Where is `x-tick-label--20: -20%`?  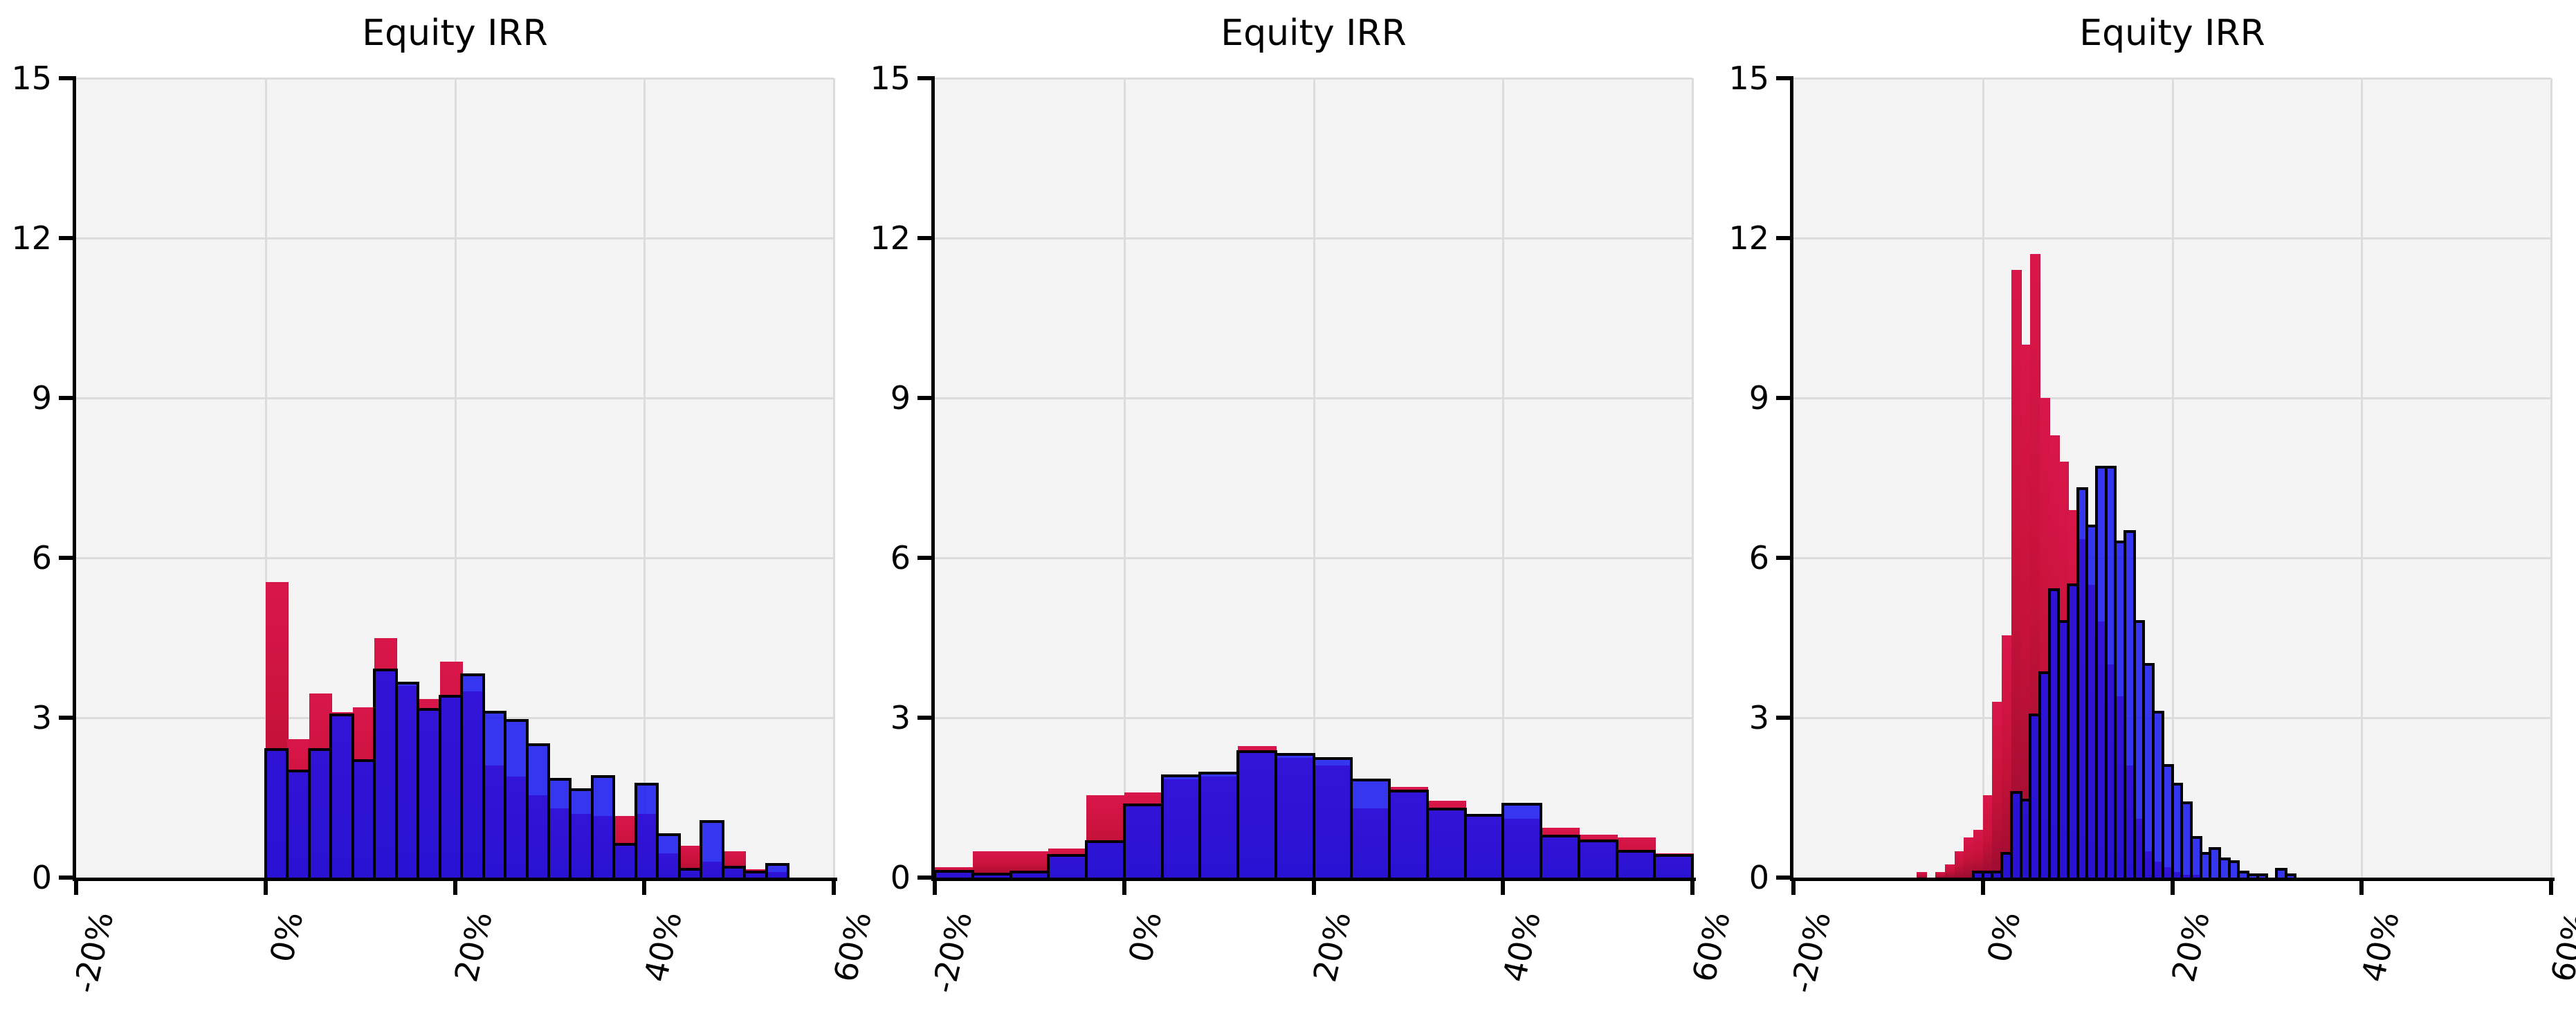 x-tick-label--20: -20% is located at coordinates (94, 952).